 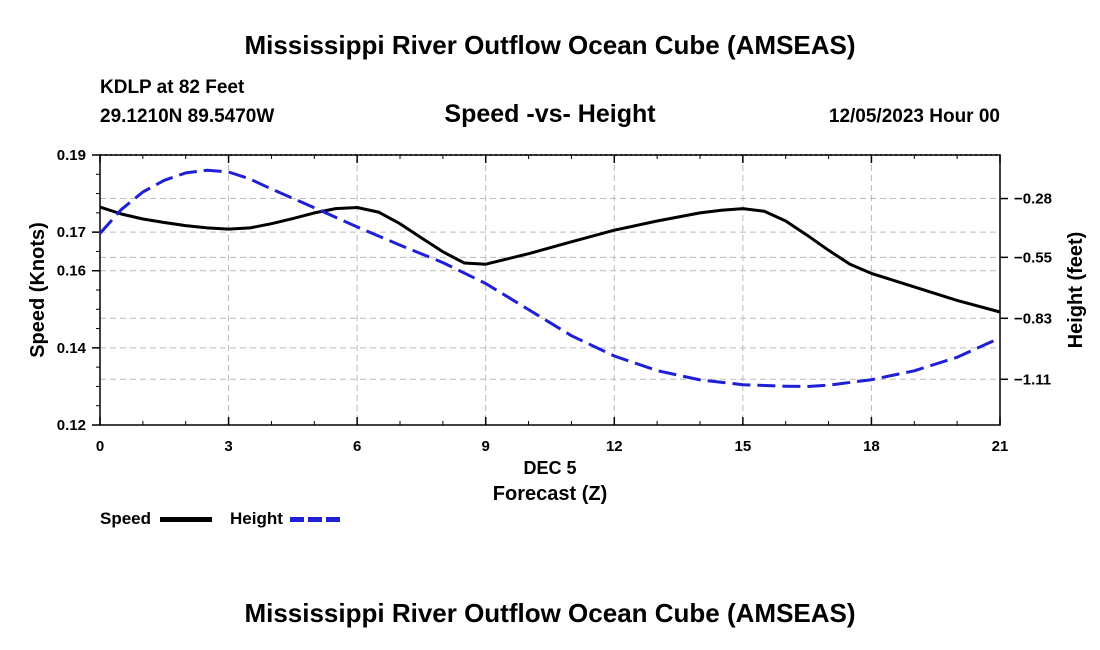 What do you see at coordinates (871, 446) in the screenshot?
I see `x-tick-label: 18` at bounding box center [871, 446].